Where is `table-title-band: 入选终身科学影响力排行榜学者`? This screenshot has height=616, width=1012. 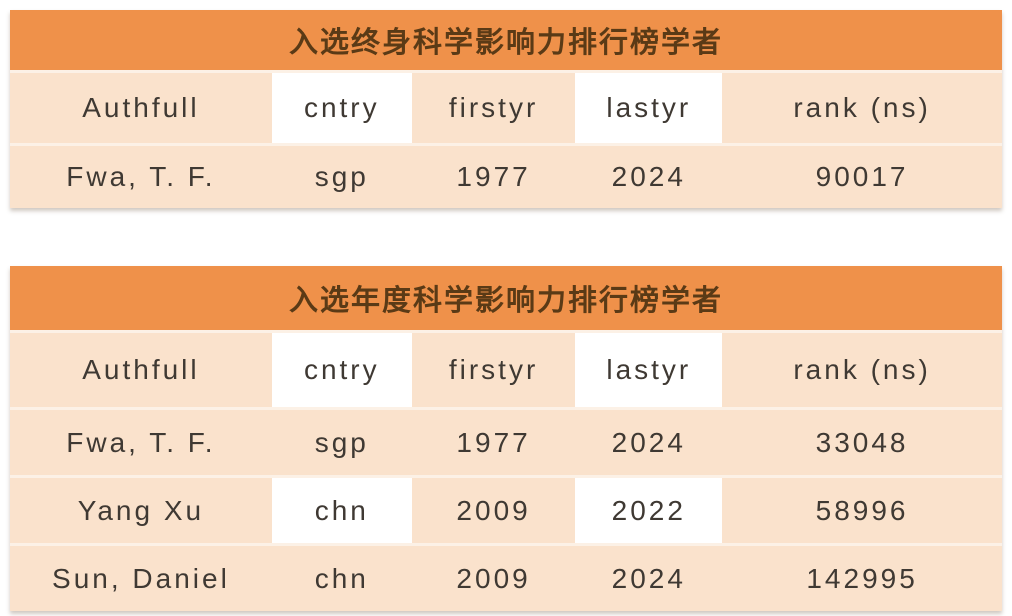 table-title-band: 入选终身科学影响力排行榜学者 is located at coordinates (506, 40).